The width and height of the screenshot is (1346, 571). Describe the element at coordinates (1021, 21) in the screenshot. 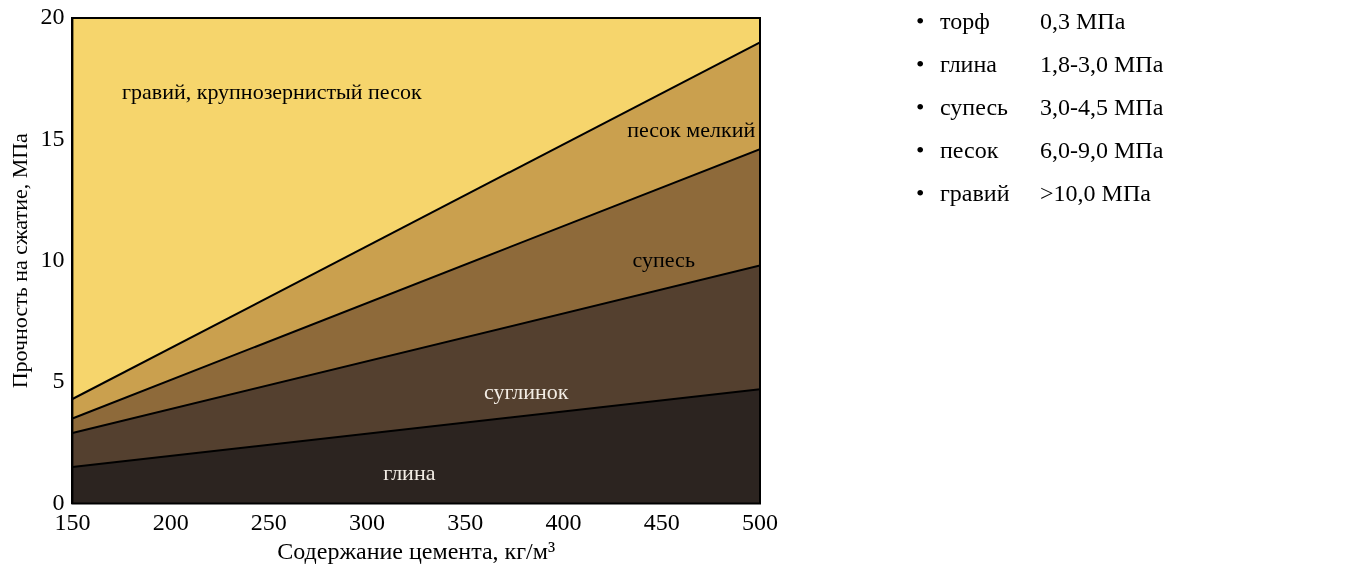

I see `text: • торф 0,3 МПа` at that location.